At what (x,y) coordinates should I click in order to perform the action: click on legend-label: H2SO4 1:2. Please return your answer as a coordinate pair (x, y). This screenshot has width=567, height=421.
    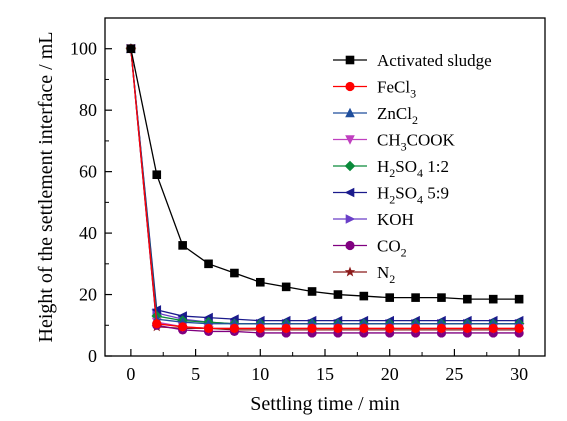
    Looking at the image, I should click on (413, 168).